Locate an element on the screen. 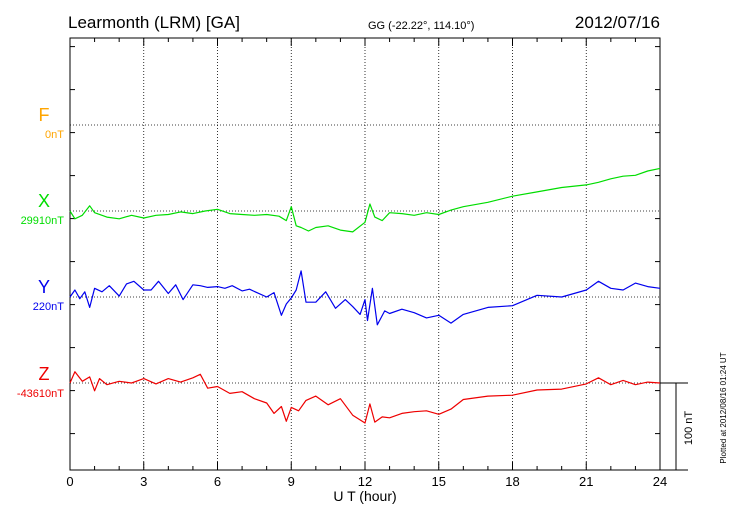  x-tick-label: 6 is located at coordinates (217, 481).